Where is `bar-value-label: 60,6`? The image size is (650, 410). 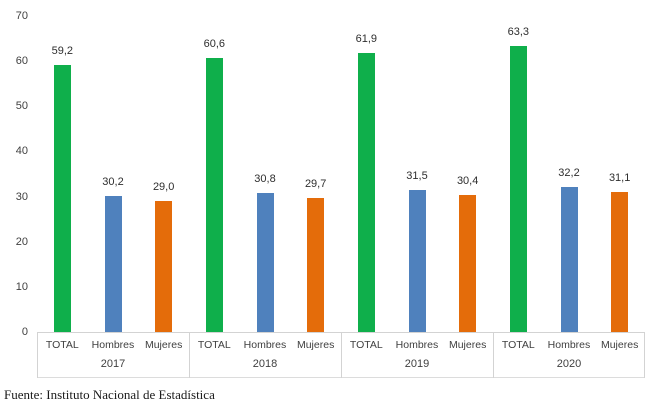
bar-value-label: 60,6 is located at coordinates (214, 44).